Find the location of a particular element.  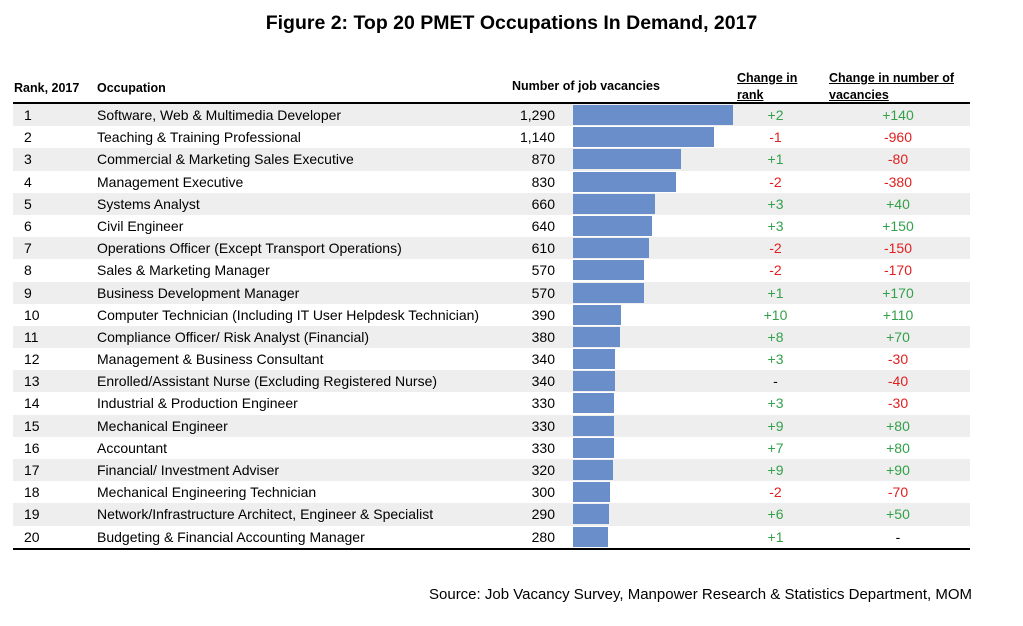

change-vacancies-cell: - is located at coordinates (898, 536).